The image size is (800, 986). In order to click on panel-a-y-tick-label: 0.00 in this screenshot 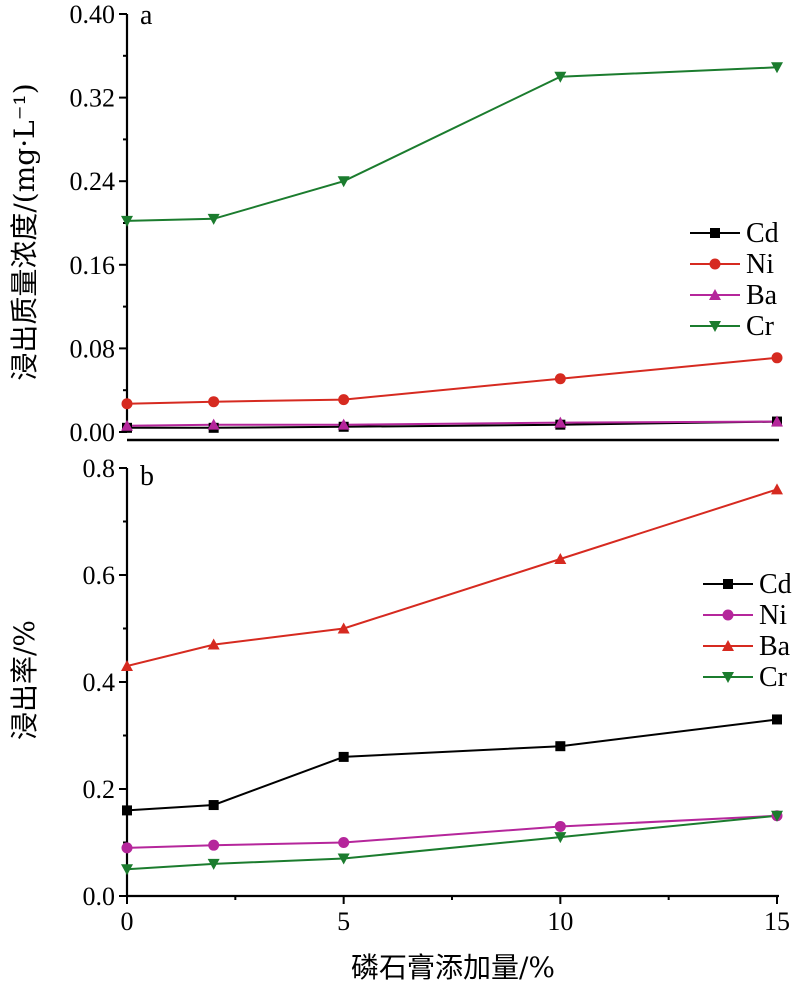, I will do `click(93, 432)`.